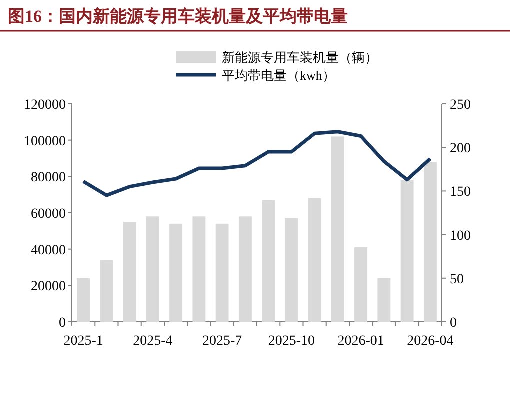  What do you see at coordinates (460, 105) in the screenshot?
I see `y2-tick-label: 250` at bounding box center [460, 105].